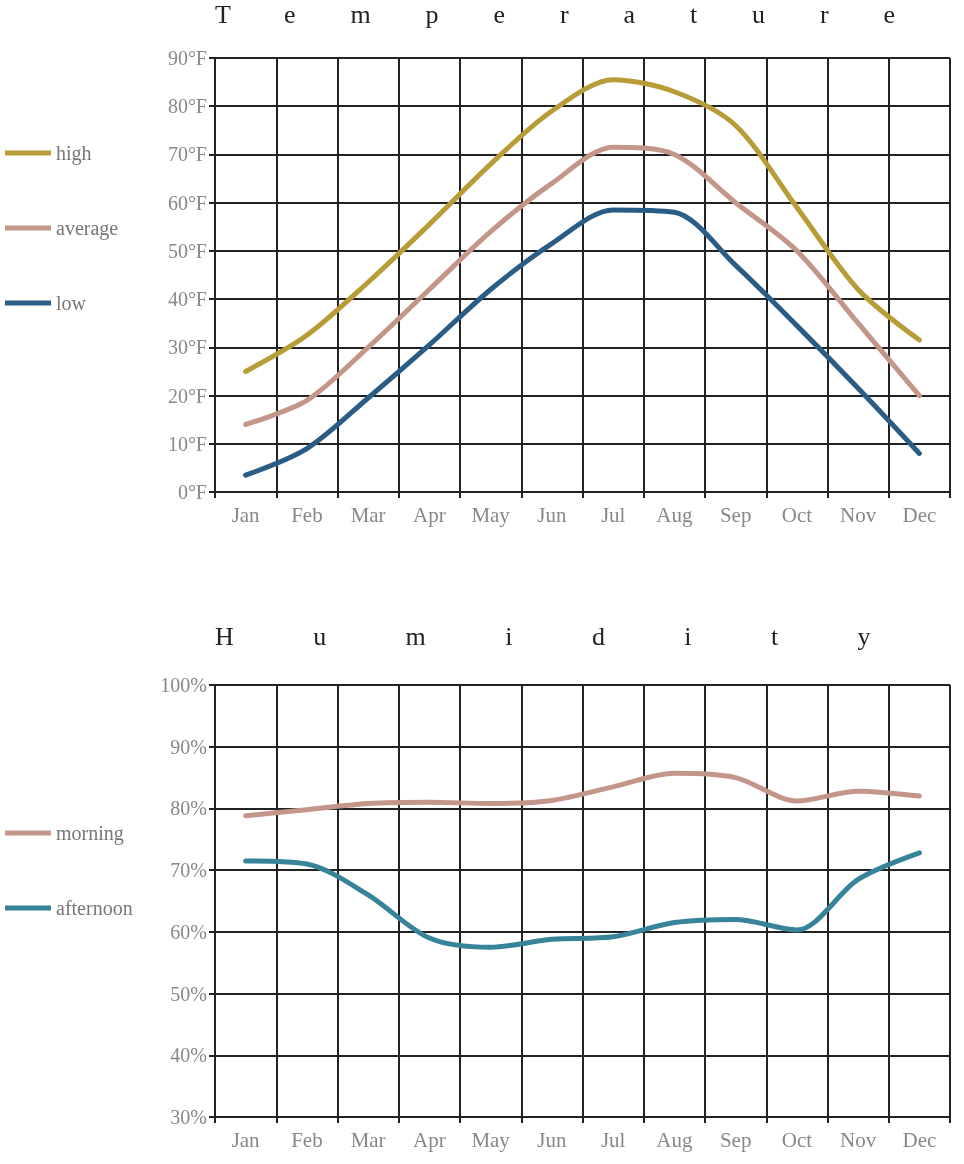 The width and height of the screenshot is (964, 1164). Describe the element at coordinates (187, 58) in the screenshot. I see `y-tick-label: 90°F` at that location.